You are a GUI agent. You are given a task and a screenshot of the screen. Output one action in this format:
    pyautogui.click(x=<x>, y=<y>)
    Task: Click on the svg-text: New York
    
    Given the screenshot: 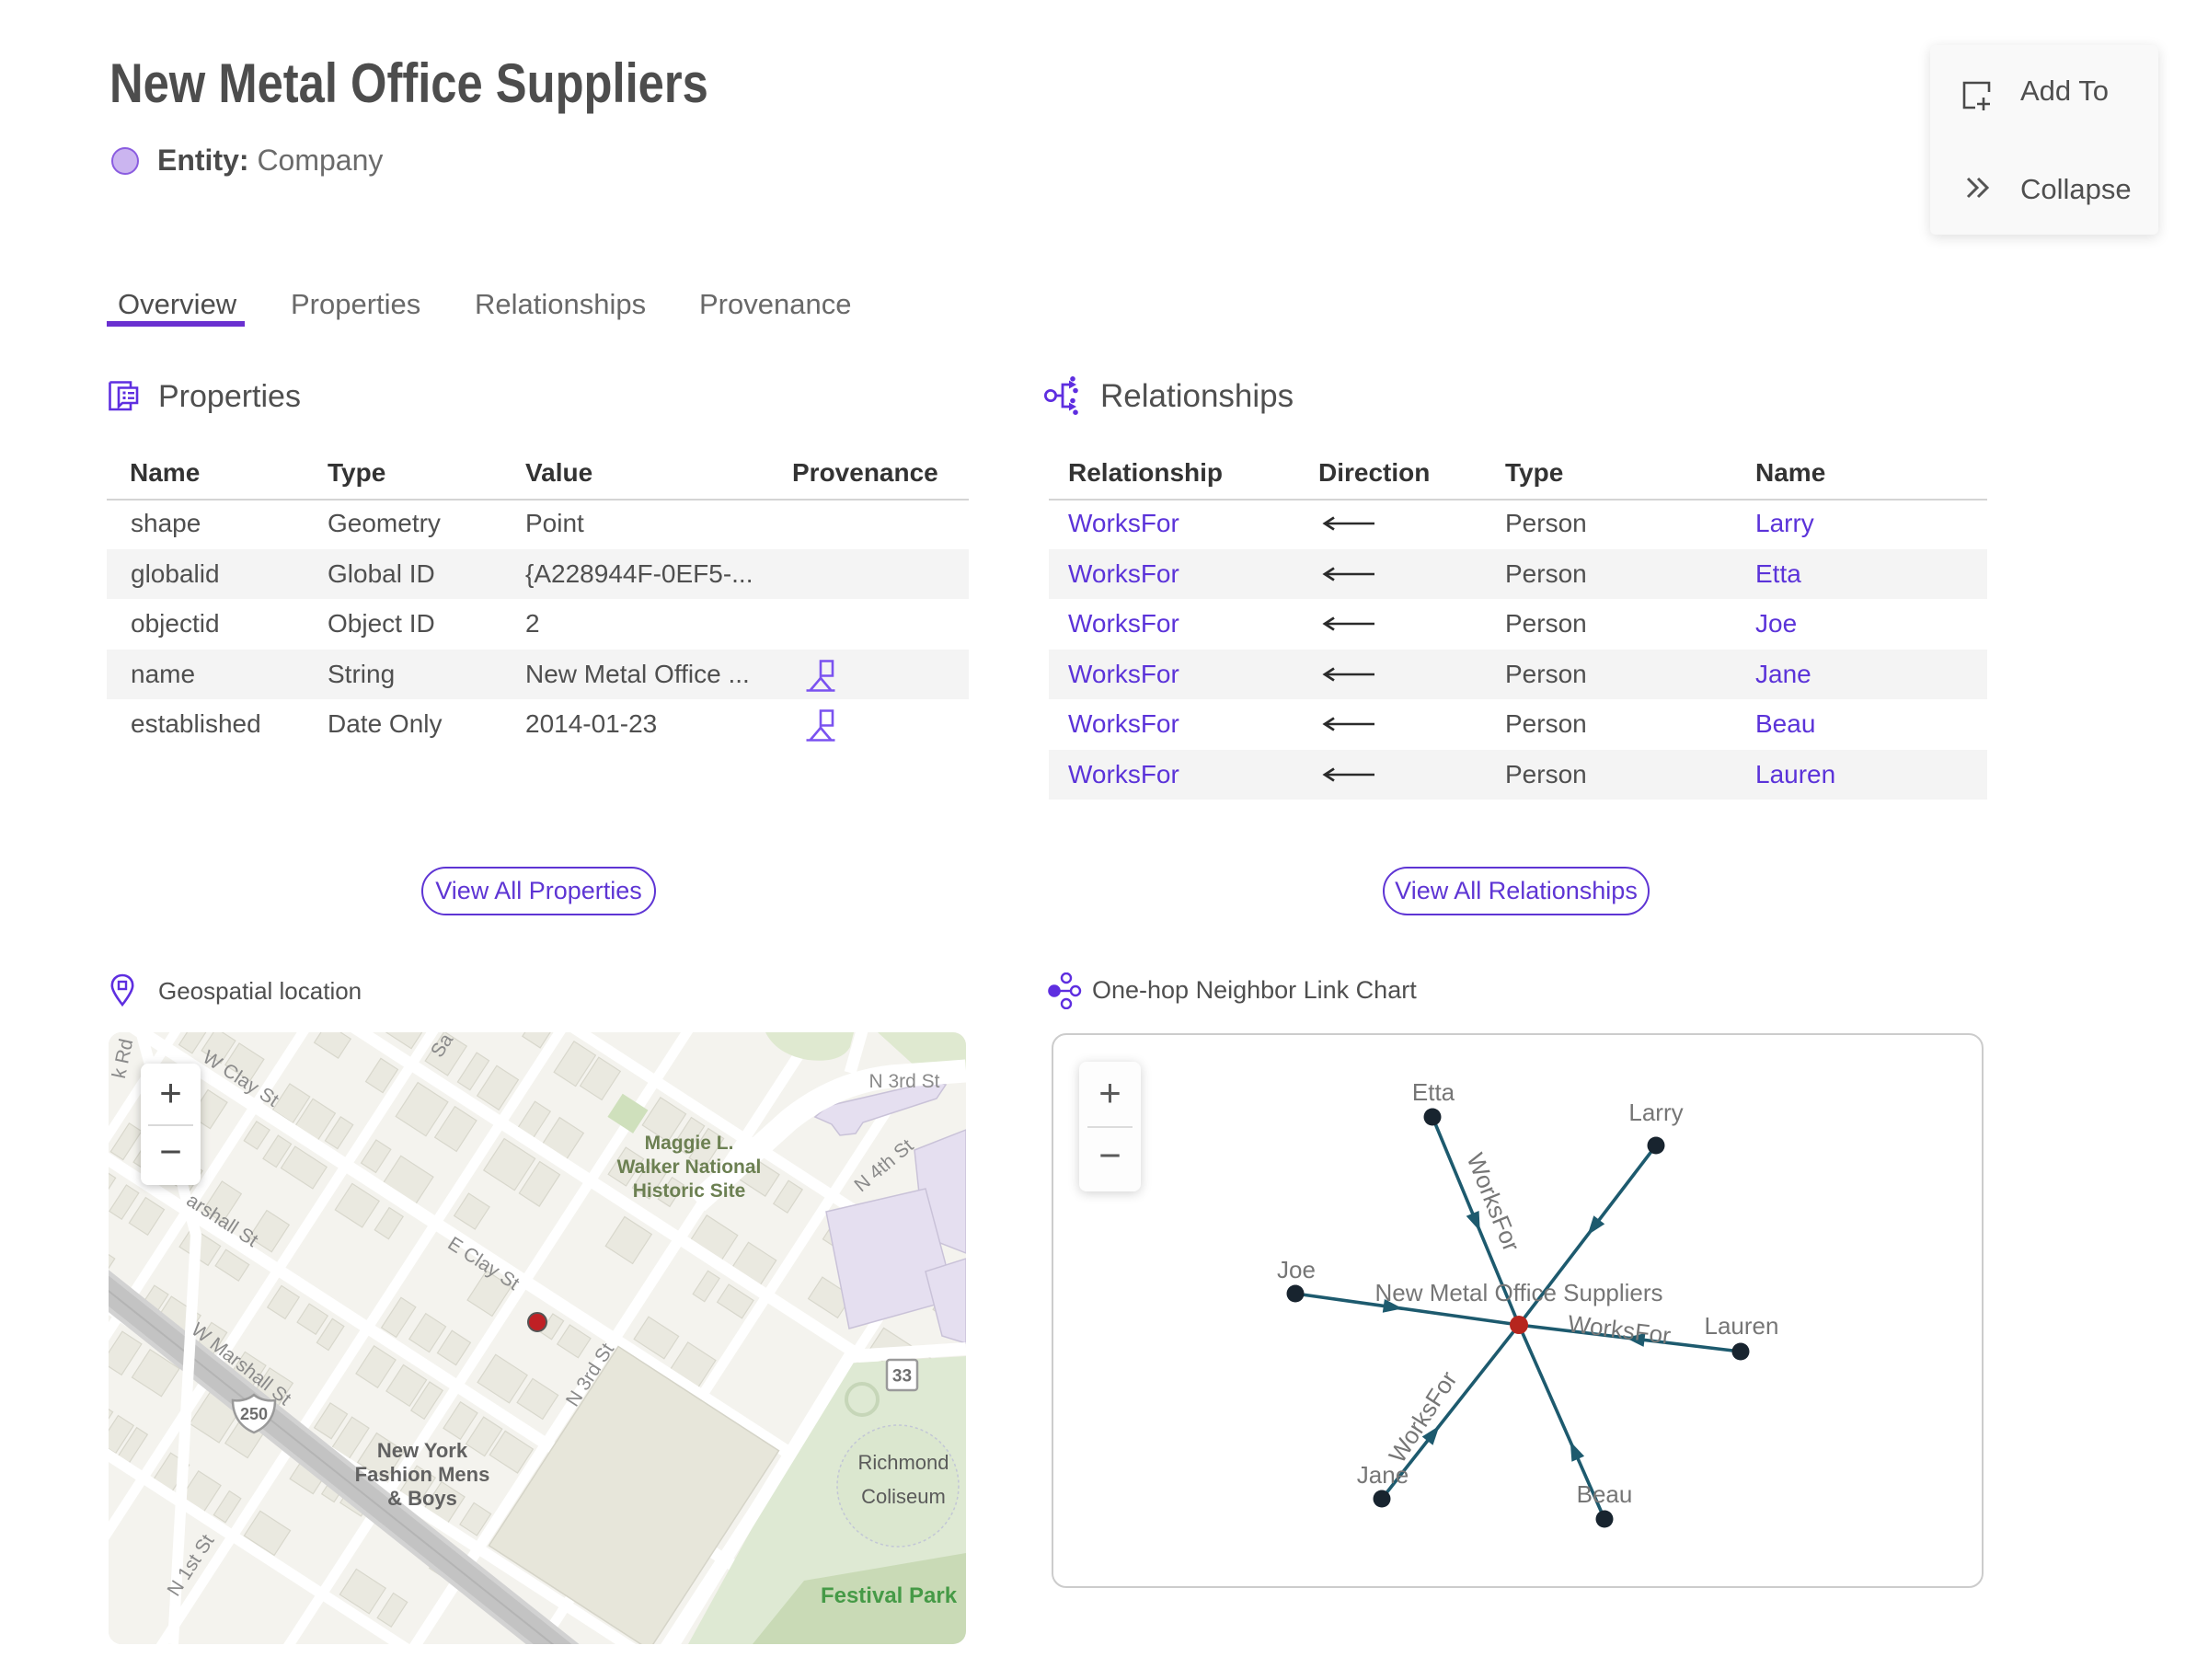 What is the action you would take?
    pyautogui.click(x=422, y=1450)
    